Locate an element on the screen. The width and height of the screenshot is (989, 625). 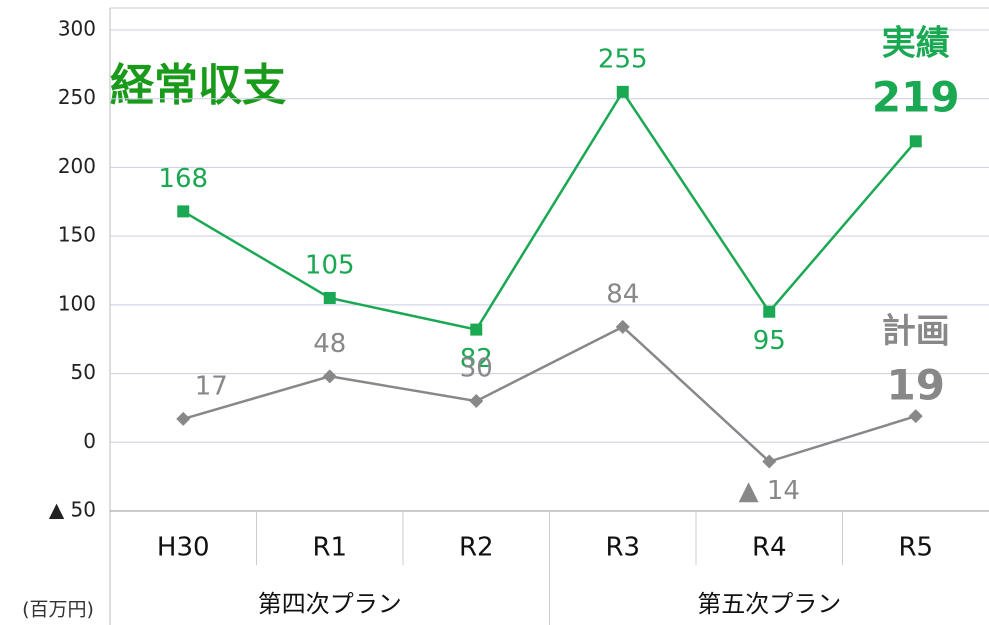
x-tick-label: R1 is located at coordinates (329, 548).